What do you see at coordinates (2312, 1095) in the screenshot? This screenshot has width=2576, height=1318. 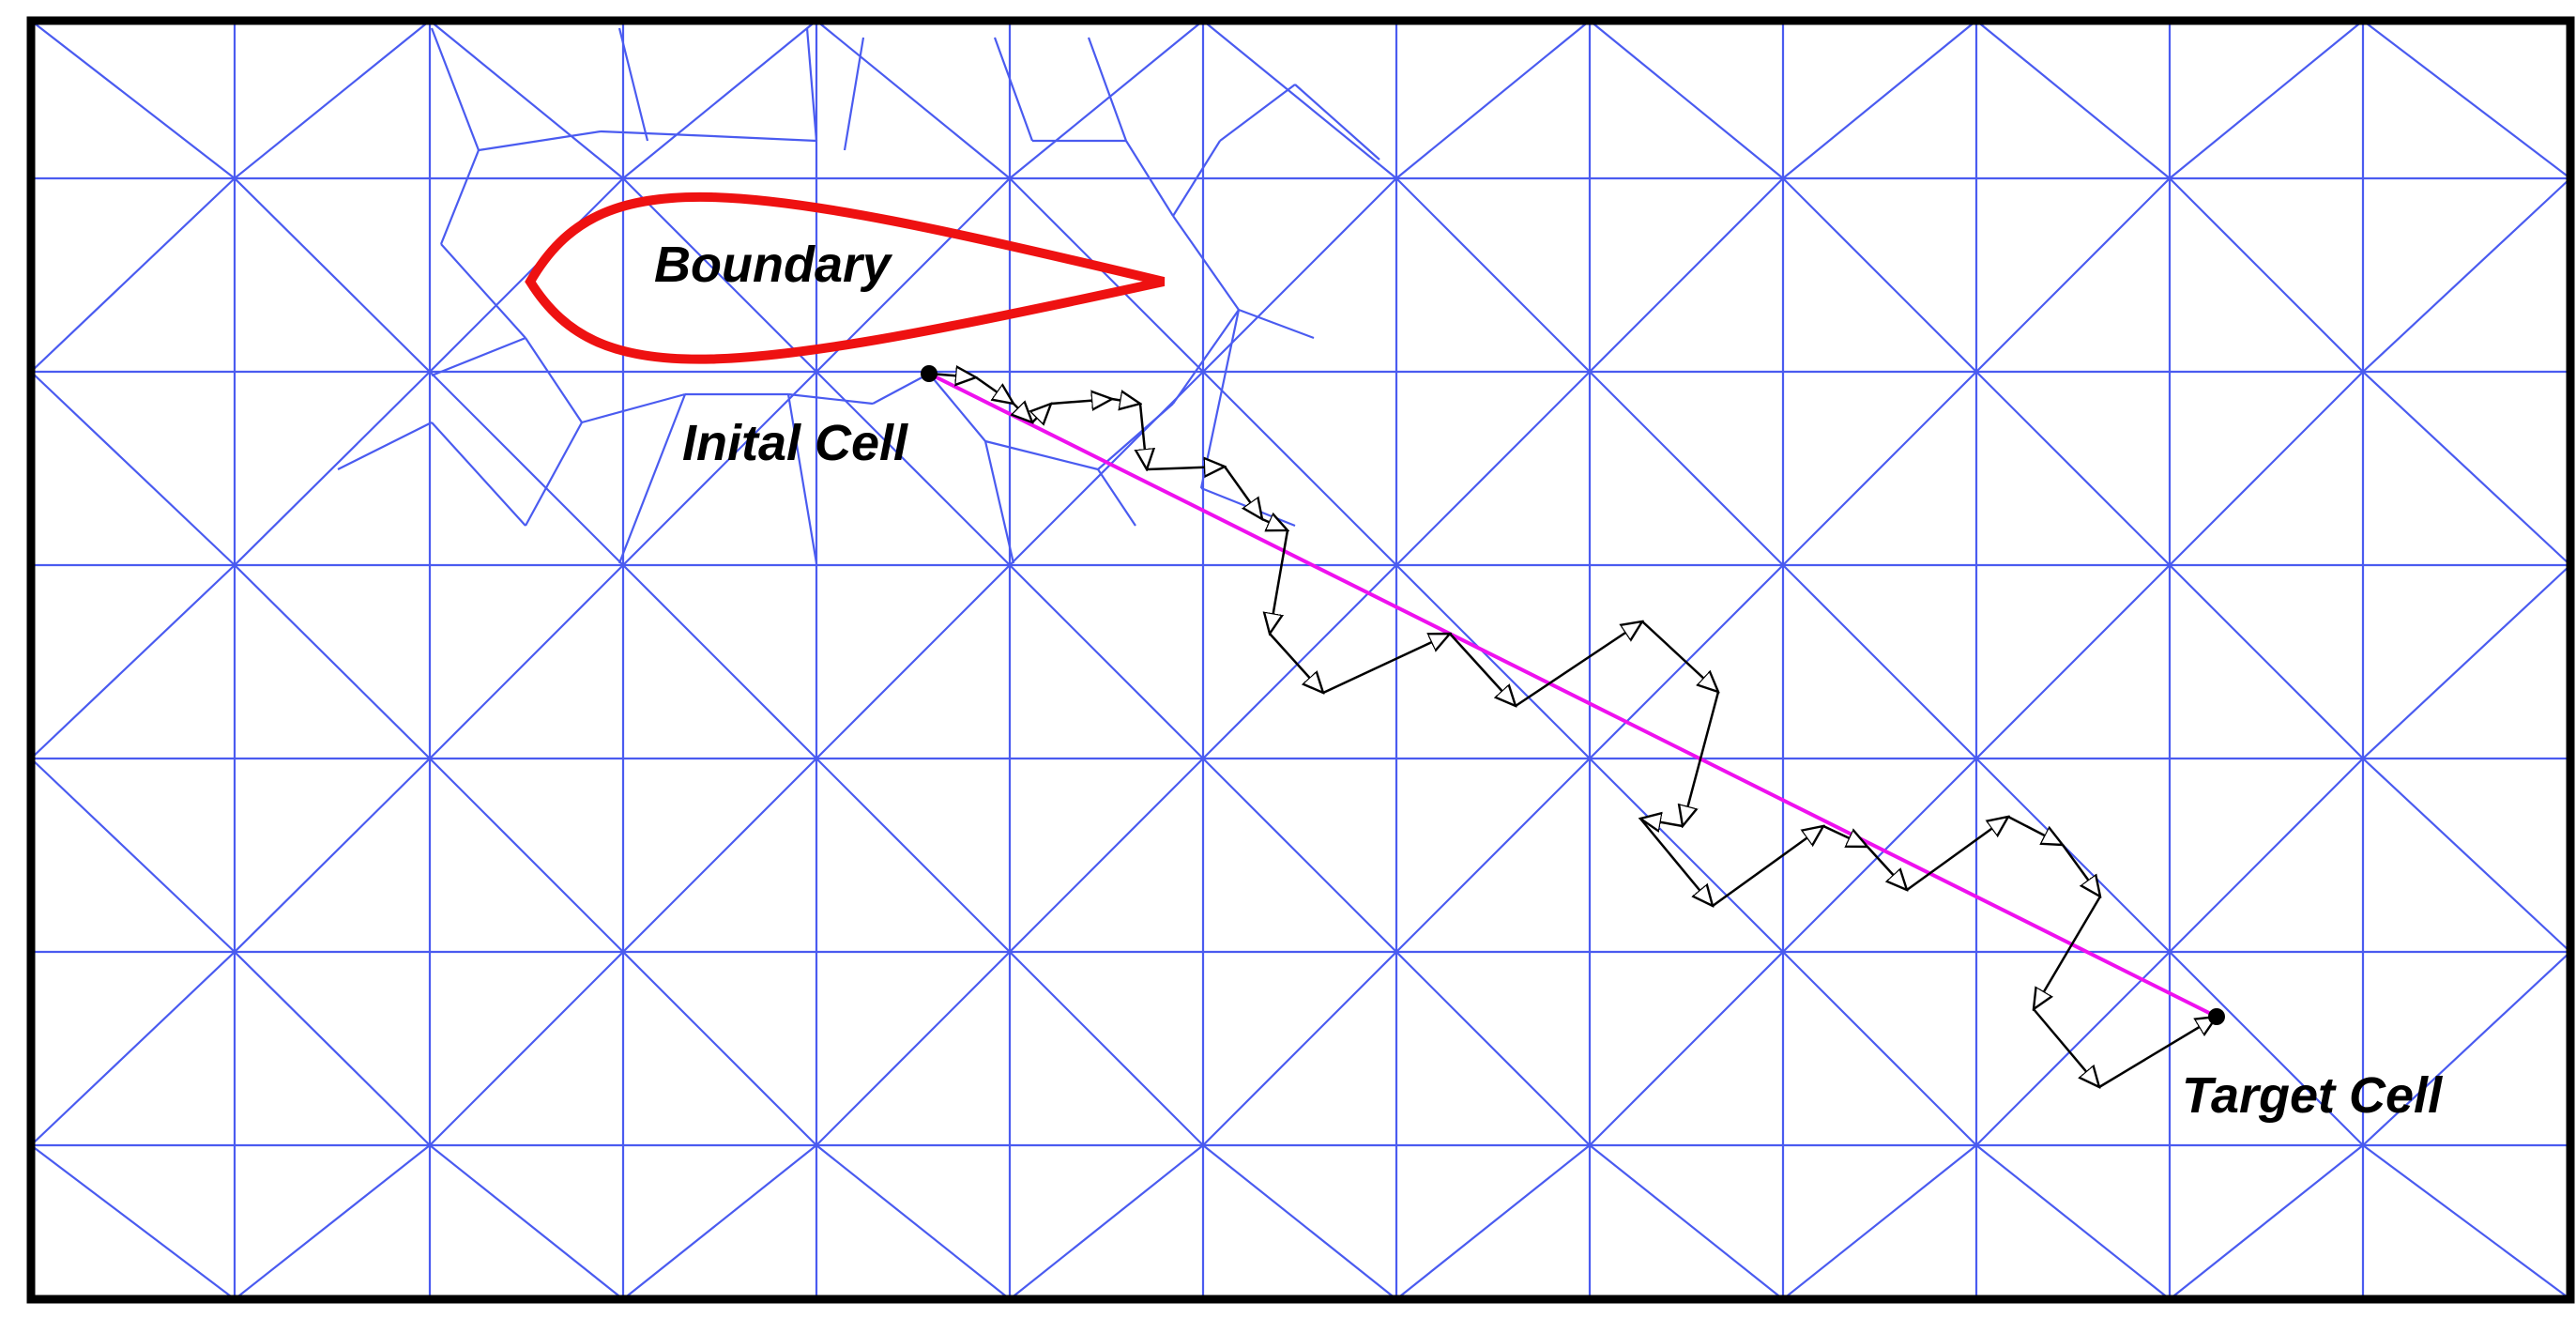 I see `target-cell-label: Target Cell` at bounding box center [2312, 1095].